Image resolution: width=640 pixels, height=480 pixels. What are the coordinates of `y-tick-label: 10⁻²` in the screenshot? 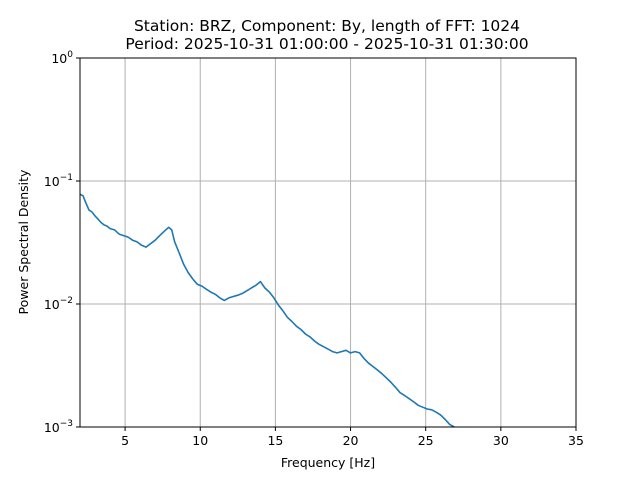 It's located at (58, 304).